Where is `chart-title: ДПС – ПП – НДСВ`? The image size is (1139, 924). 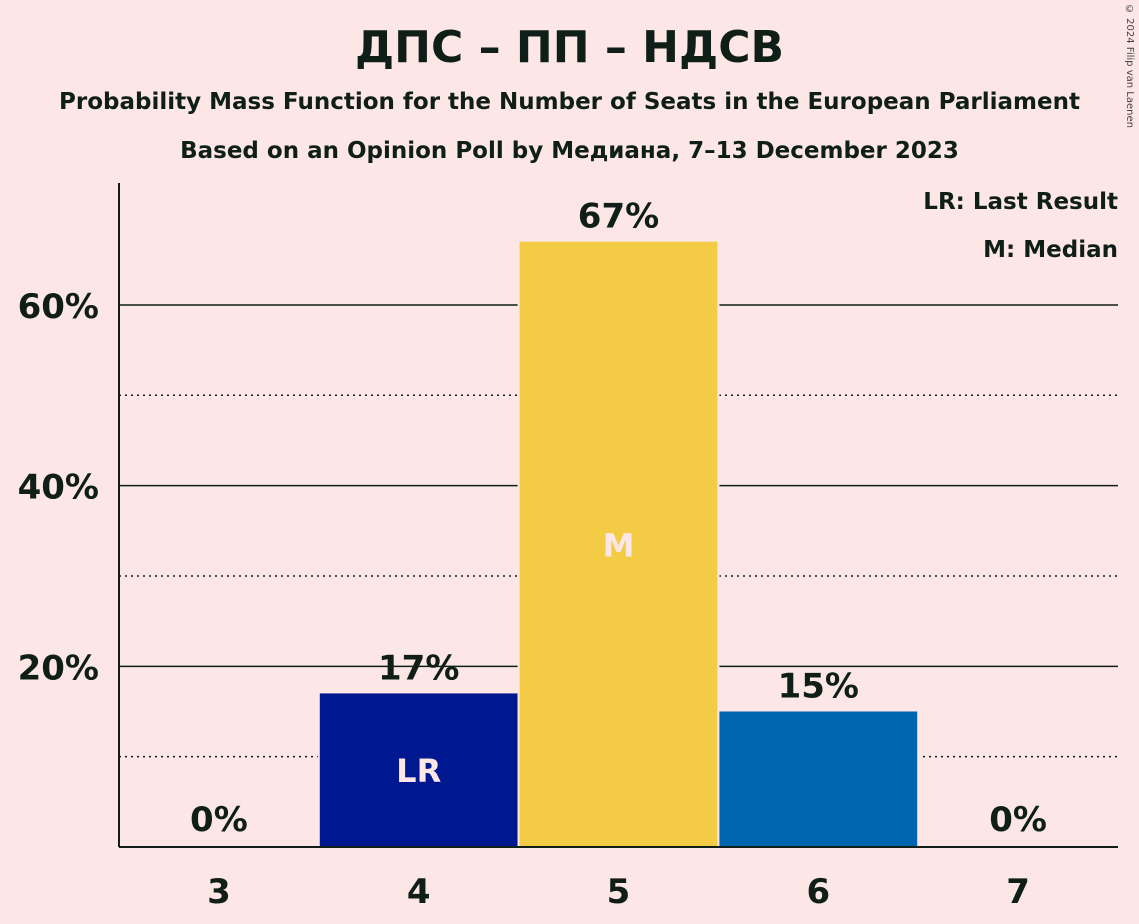
chart-title: ДПС – ПП – НДСВ is located at coordinates (569, 47).